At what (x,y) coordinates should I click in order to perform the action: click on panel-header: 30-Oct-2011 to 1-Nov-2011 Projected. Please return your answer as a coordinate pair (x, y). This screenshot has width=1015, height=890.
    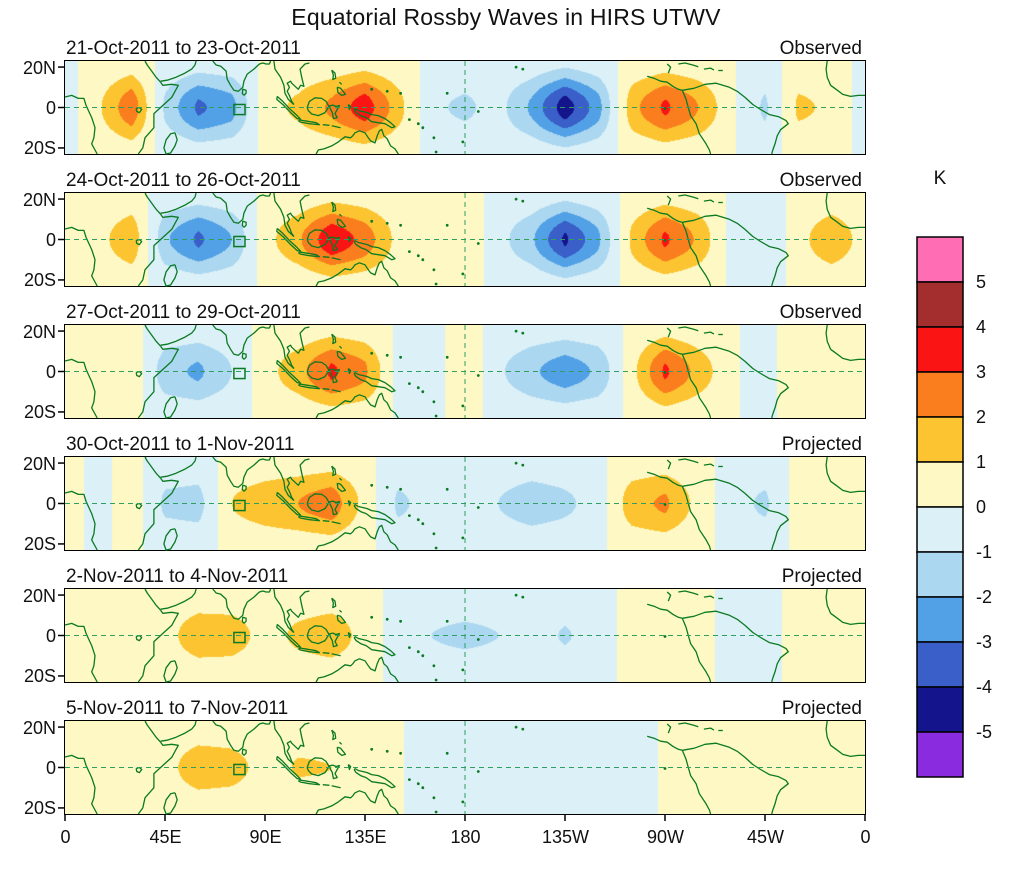
    Looking at the image, I should click on (464, 443).